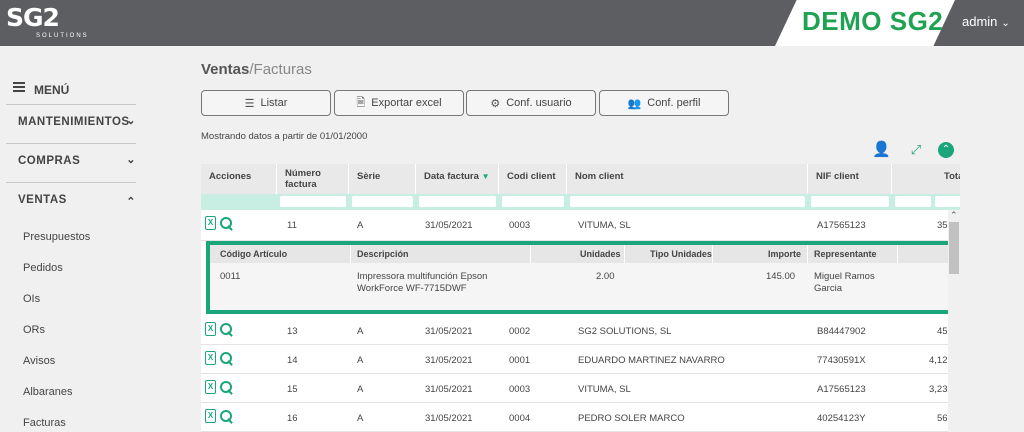 The width and height of the screenshot is (1024, 432). What do you see at coordinates (625, 331) in the screenshot?
I see `cell-nom: SG2 SOLUTIONS, SL` at bounding box center [625, 331].